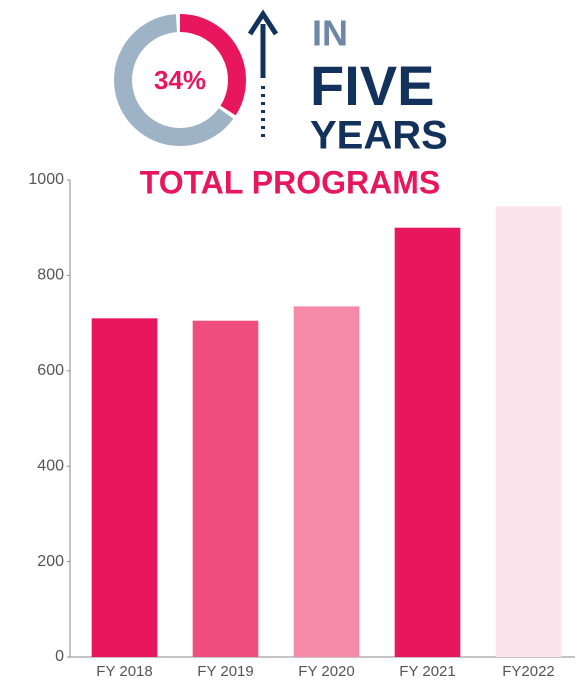 This screenshot has height=684, width=578. What do you see at coordinates (212, 65) in the screenshot?
I see `donut-arc` at bounding box center [212, 65].